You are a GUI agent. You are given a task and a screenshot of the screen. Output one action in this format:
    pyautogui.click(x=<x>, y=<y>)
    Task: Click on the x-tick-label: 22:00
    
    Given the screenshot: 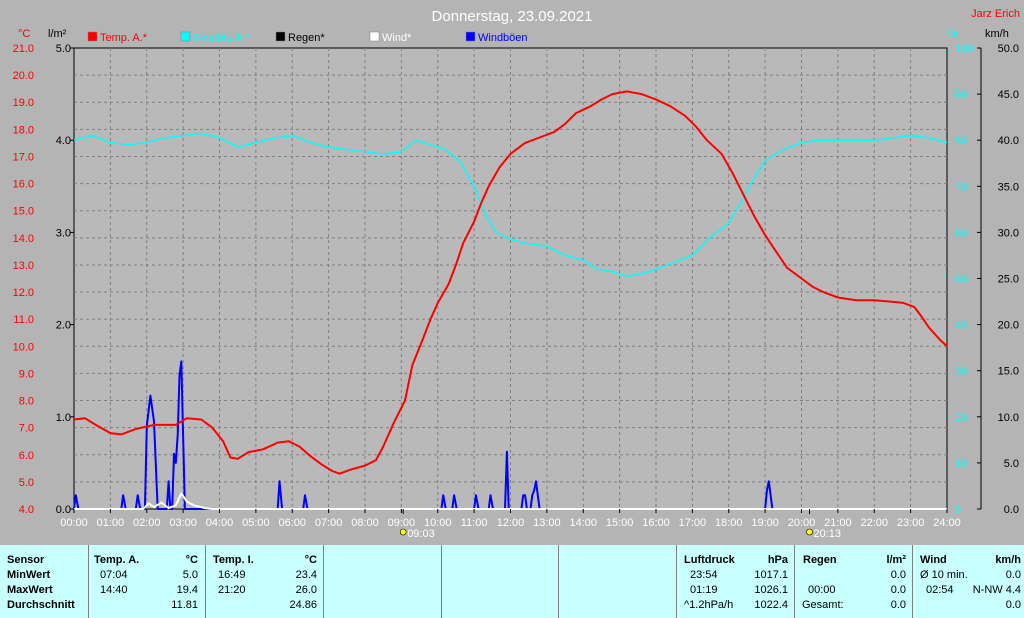 What is the action you would take?
    pyautogui.click(x=874, y=523)
    